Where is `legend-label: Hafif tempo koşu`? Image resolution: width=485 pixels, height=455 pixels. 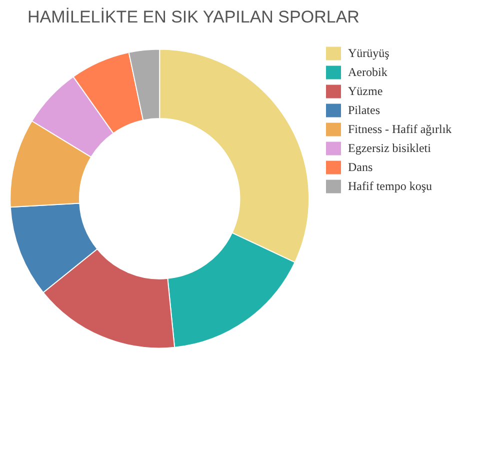 legend-label: Hafif tempo koşu is located at coordinates (390, 186).